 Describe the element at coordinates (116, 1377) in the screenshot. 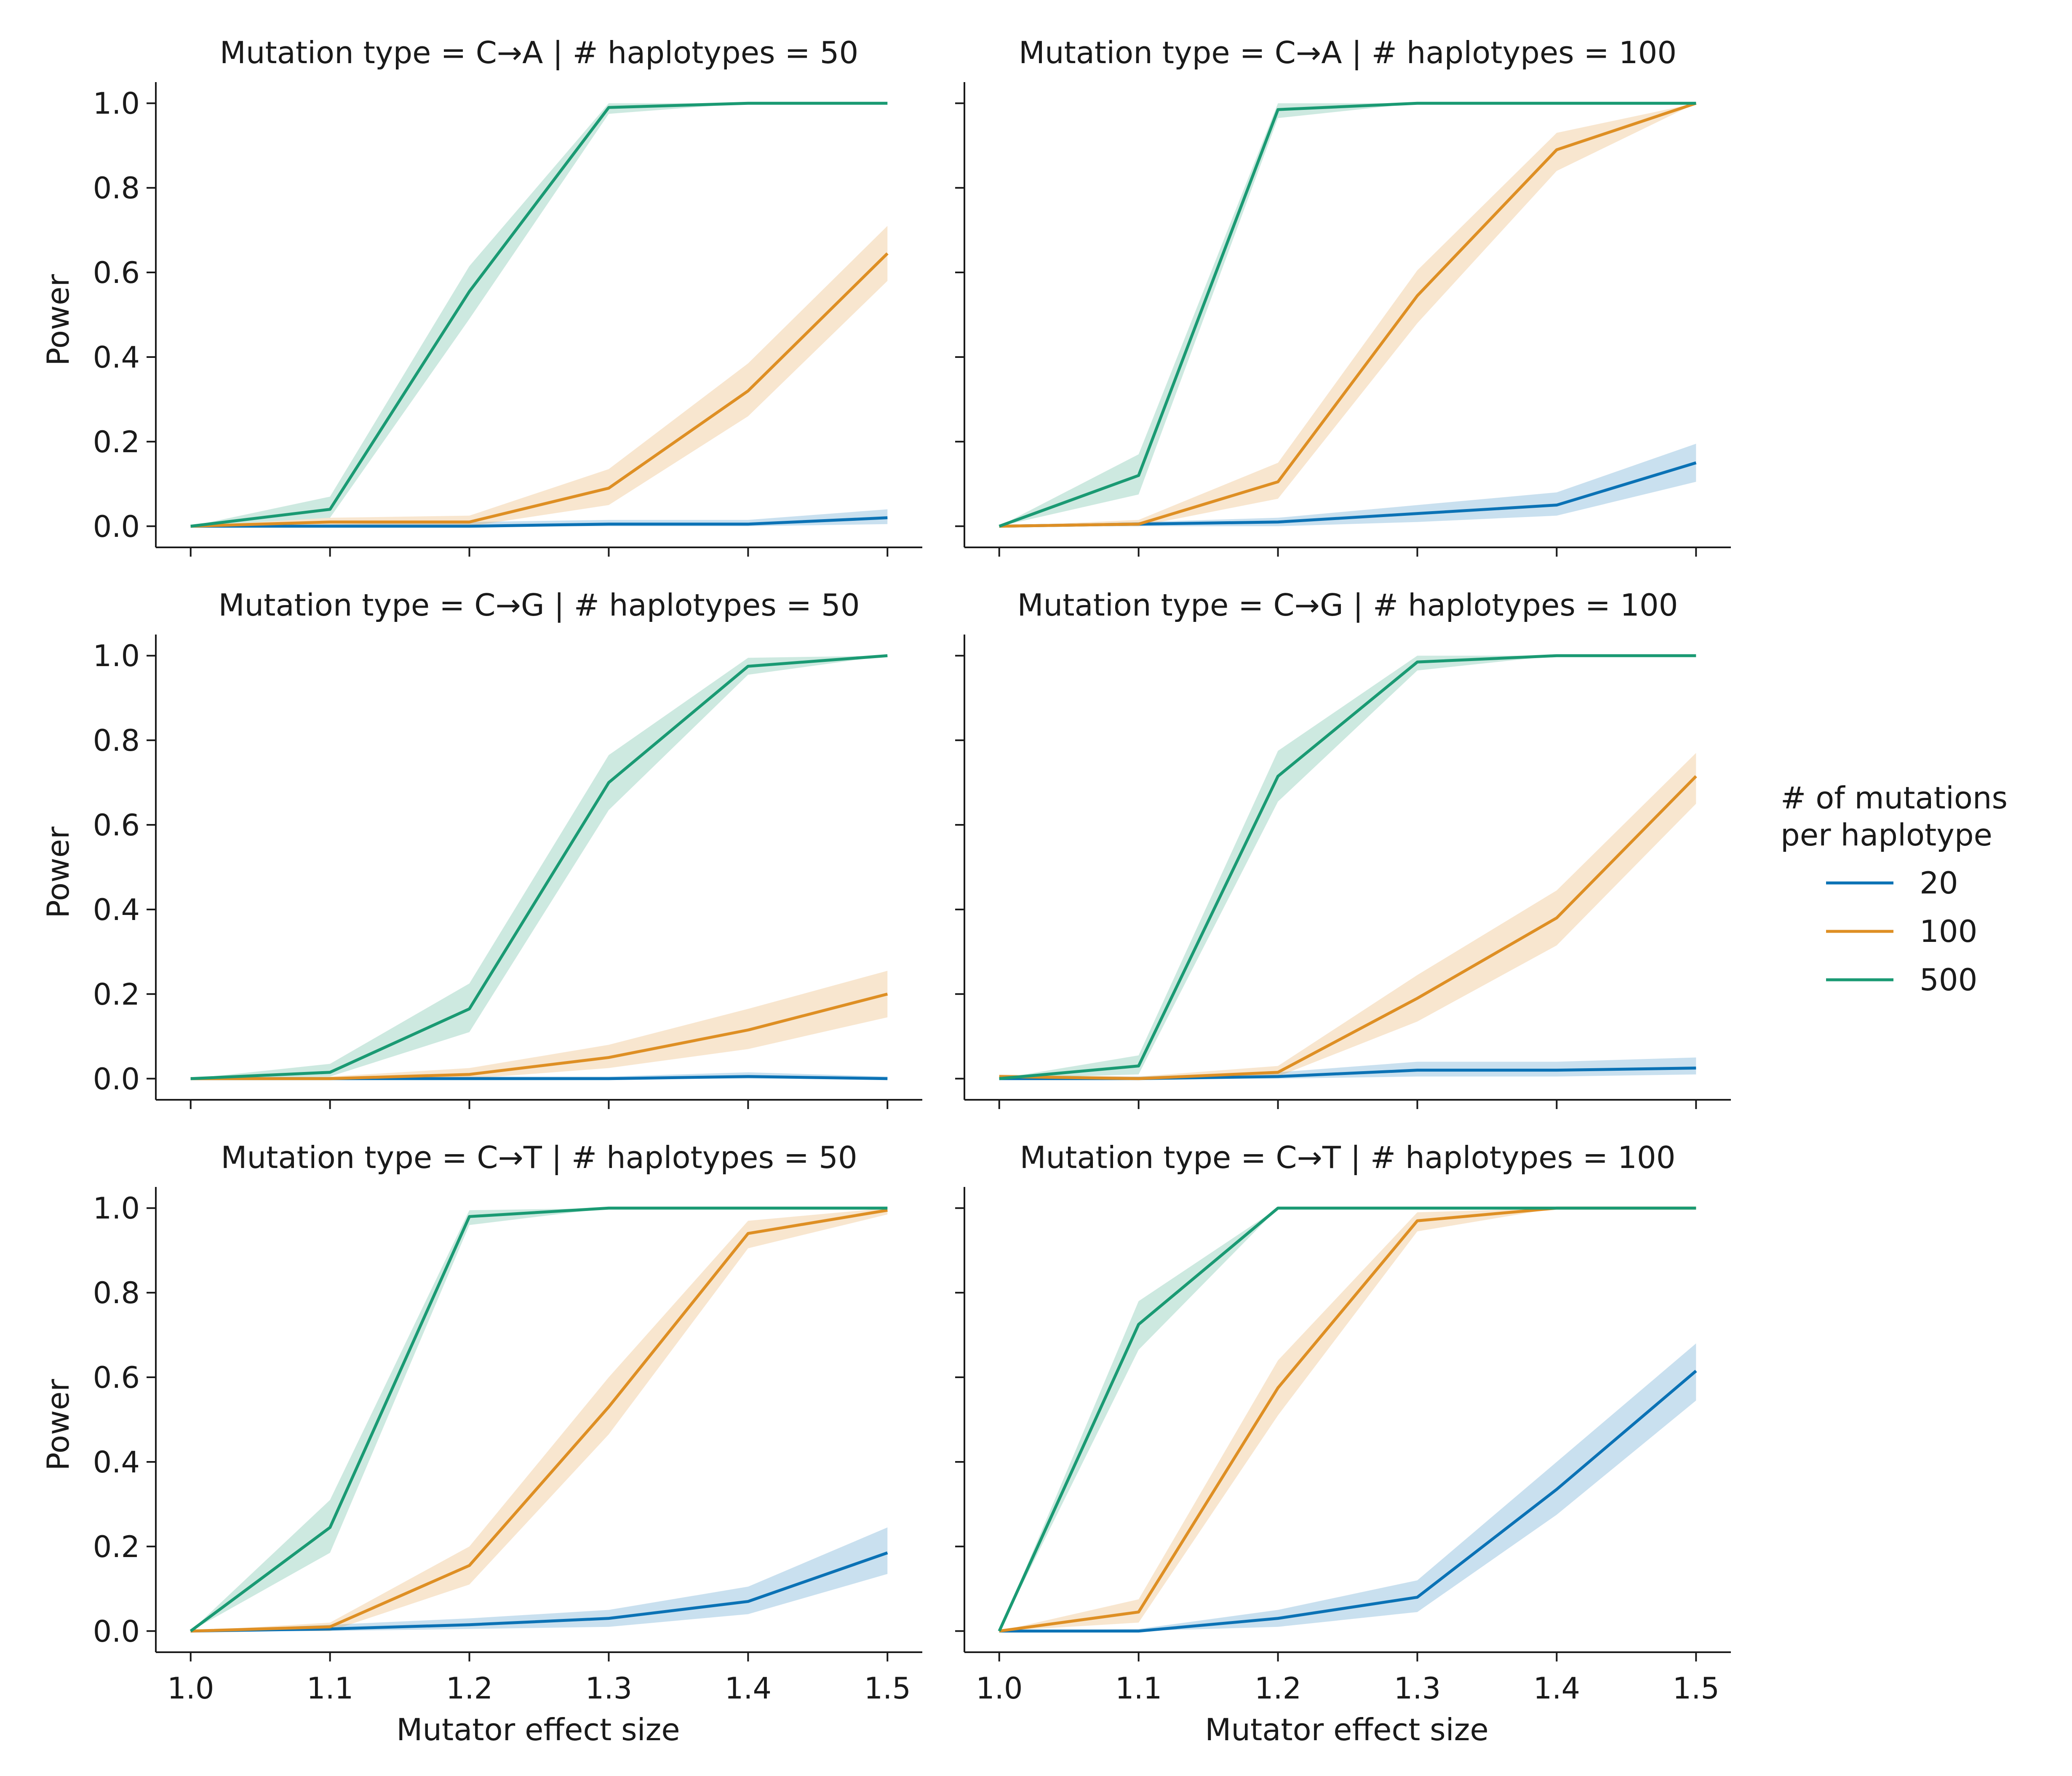

I see `panel-5-y-tick-label-3: 0.6` at that location.